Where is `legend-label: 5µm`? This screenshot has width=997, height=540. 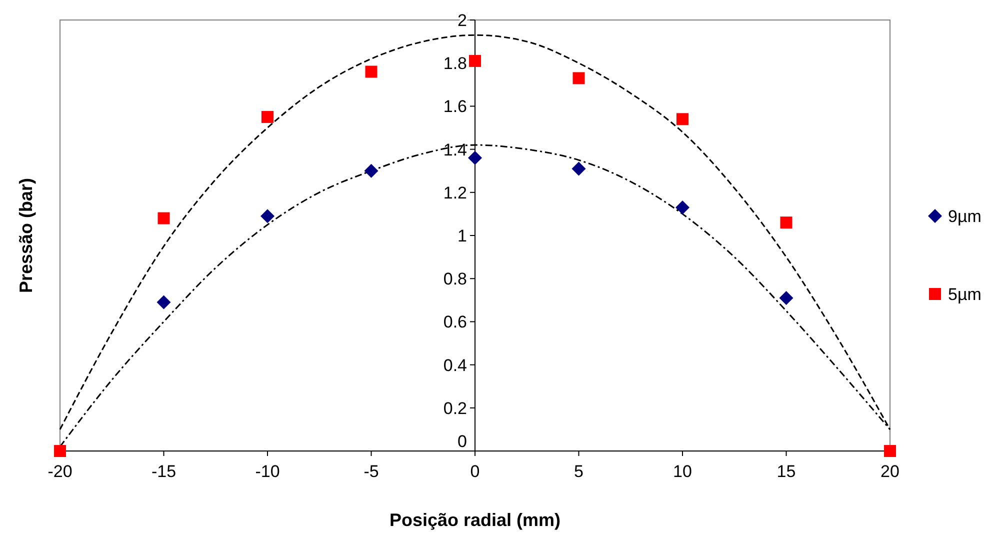
legend-label: 5µm is located at coordinates (965, 294).